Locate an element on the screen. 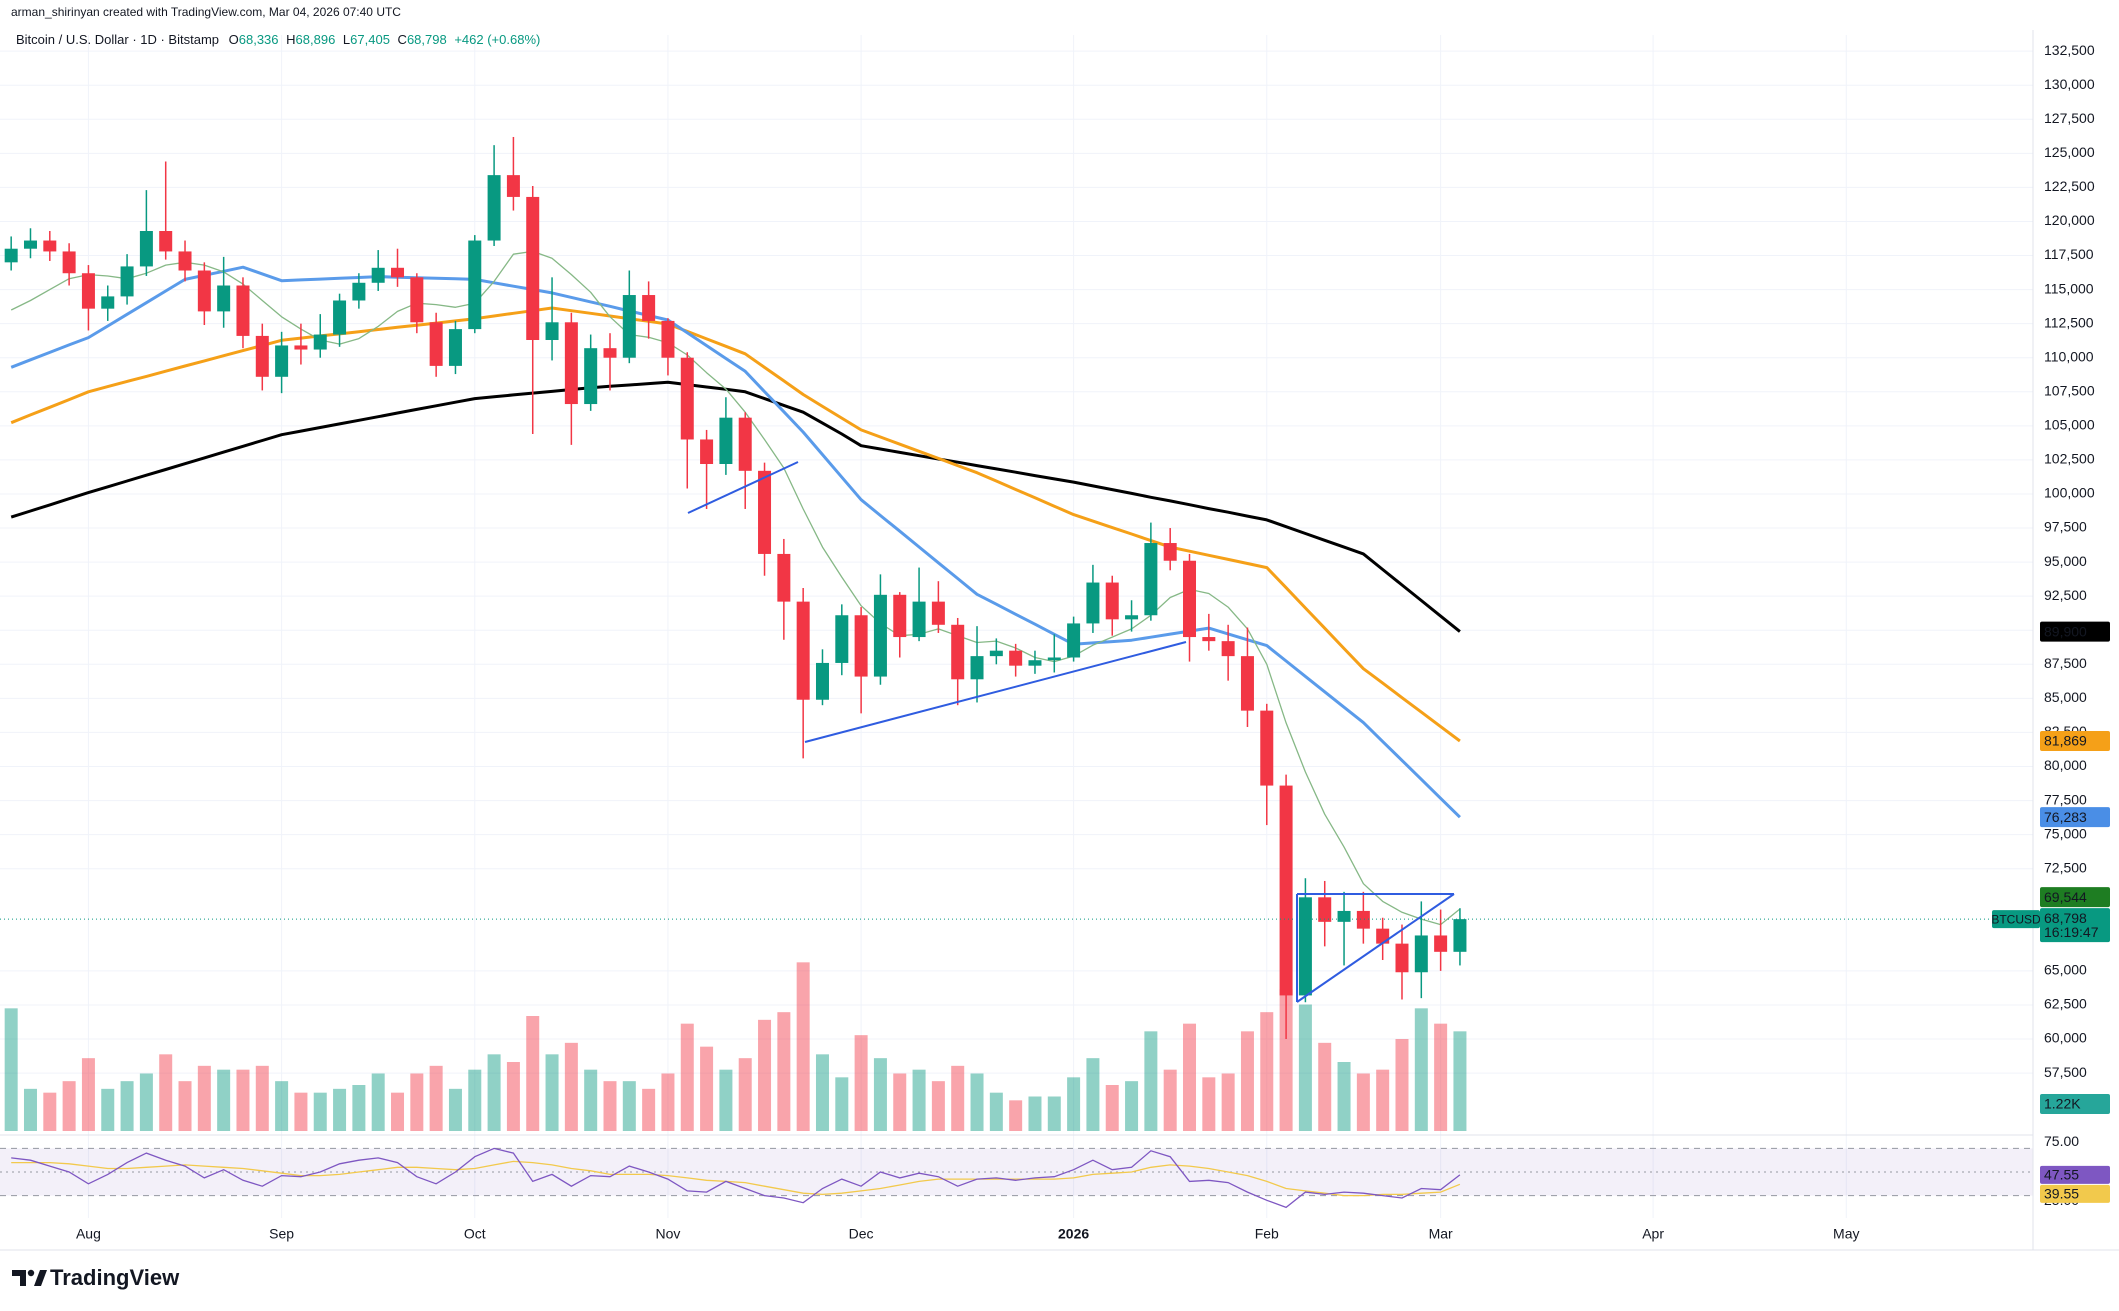 The width and height of the screenshot is (2119, 1311). y-tick-label: 110,000 is located at coordinates (2069, 356).